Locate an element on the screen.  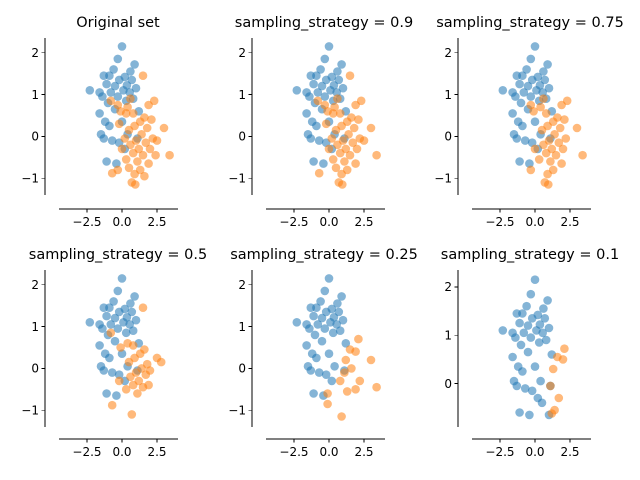
subplot-title: sampling_strategy = 0.25 is located at coordinates (324, 255).